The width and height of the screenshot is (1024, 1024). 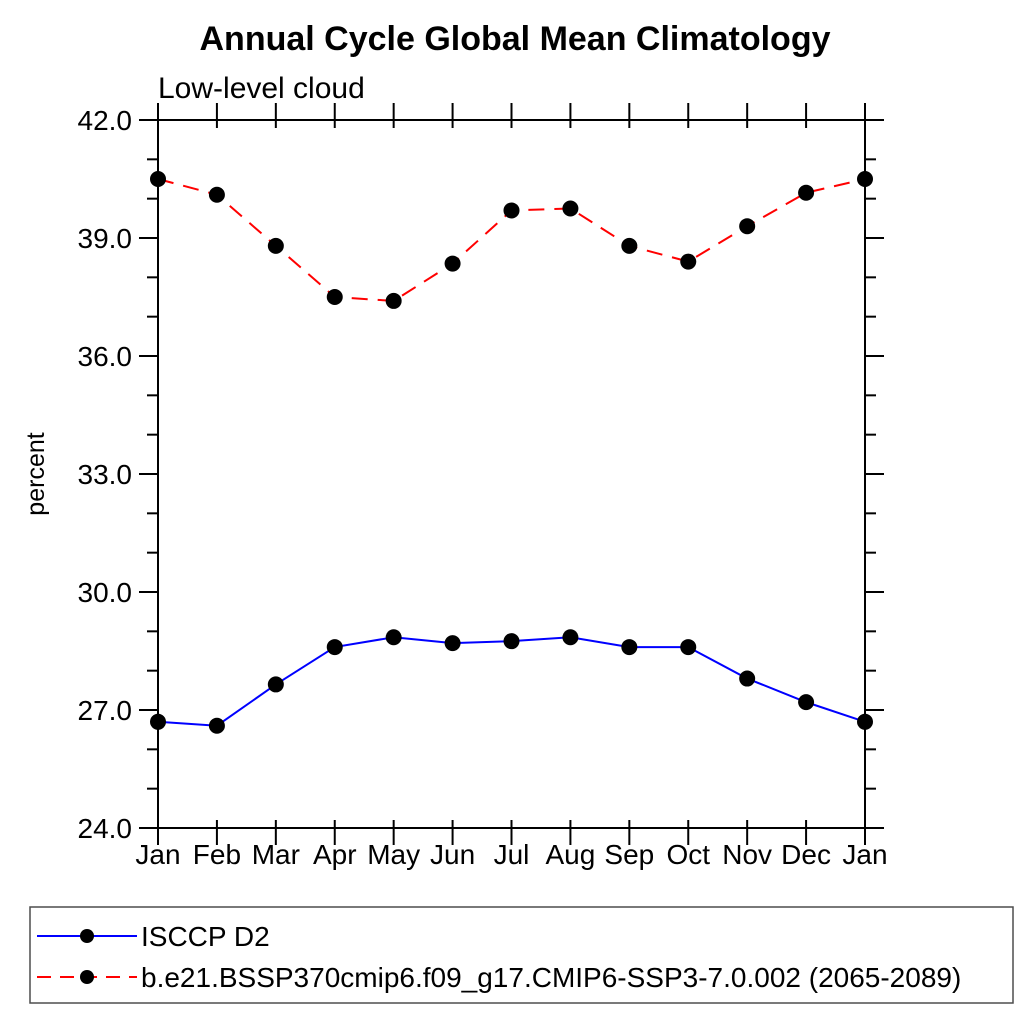 What do you see at coordinates (105, 710) in the screenshot?
I see `y-tick-label: 27.0` at bounding box center [105, 710].